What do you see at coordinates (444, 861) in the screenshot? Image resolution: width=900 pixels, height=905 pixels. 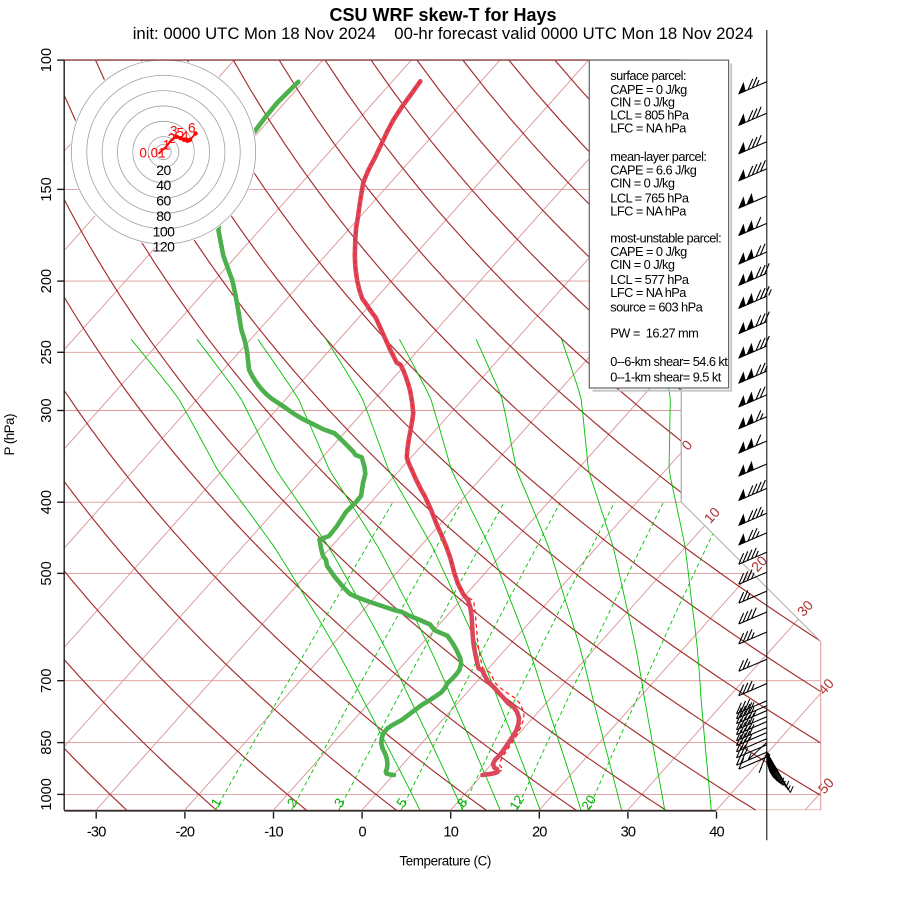 I see `svg-text: Temperature (C)` at bounding box center [444, 861].